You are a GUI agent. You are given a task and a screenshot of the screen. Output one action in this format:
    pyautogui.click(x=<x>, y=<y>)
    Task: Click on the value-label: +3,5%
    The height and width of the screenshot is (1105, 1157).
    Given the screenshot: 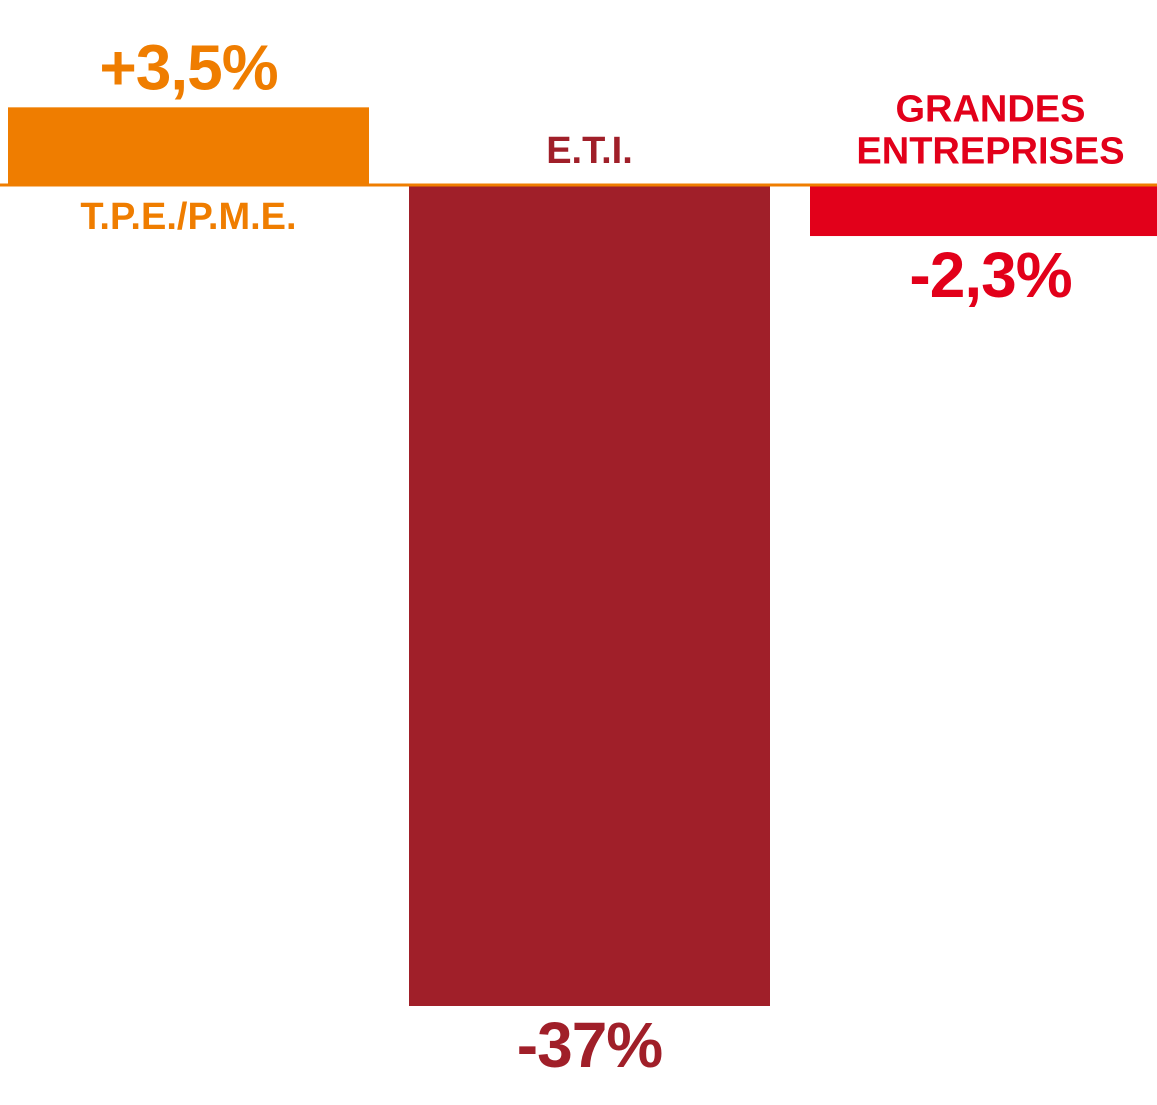 What is the action you would take?
    pyautogui.click(x=188, y=67)
    